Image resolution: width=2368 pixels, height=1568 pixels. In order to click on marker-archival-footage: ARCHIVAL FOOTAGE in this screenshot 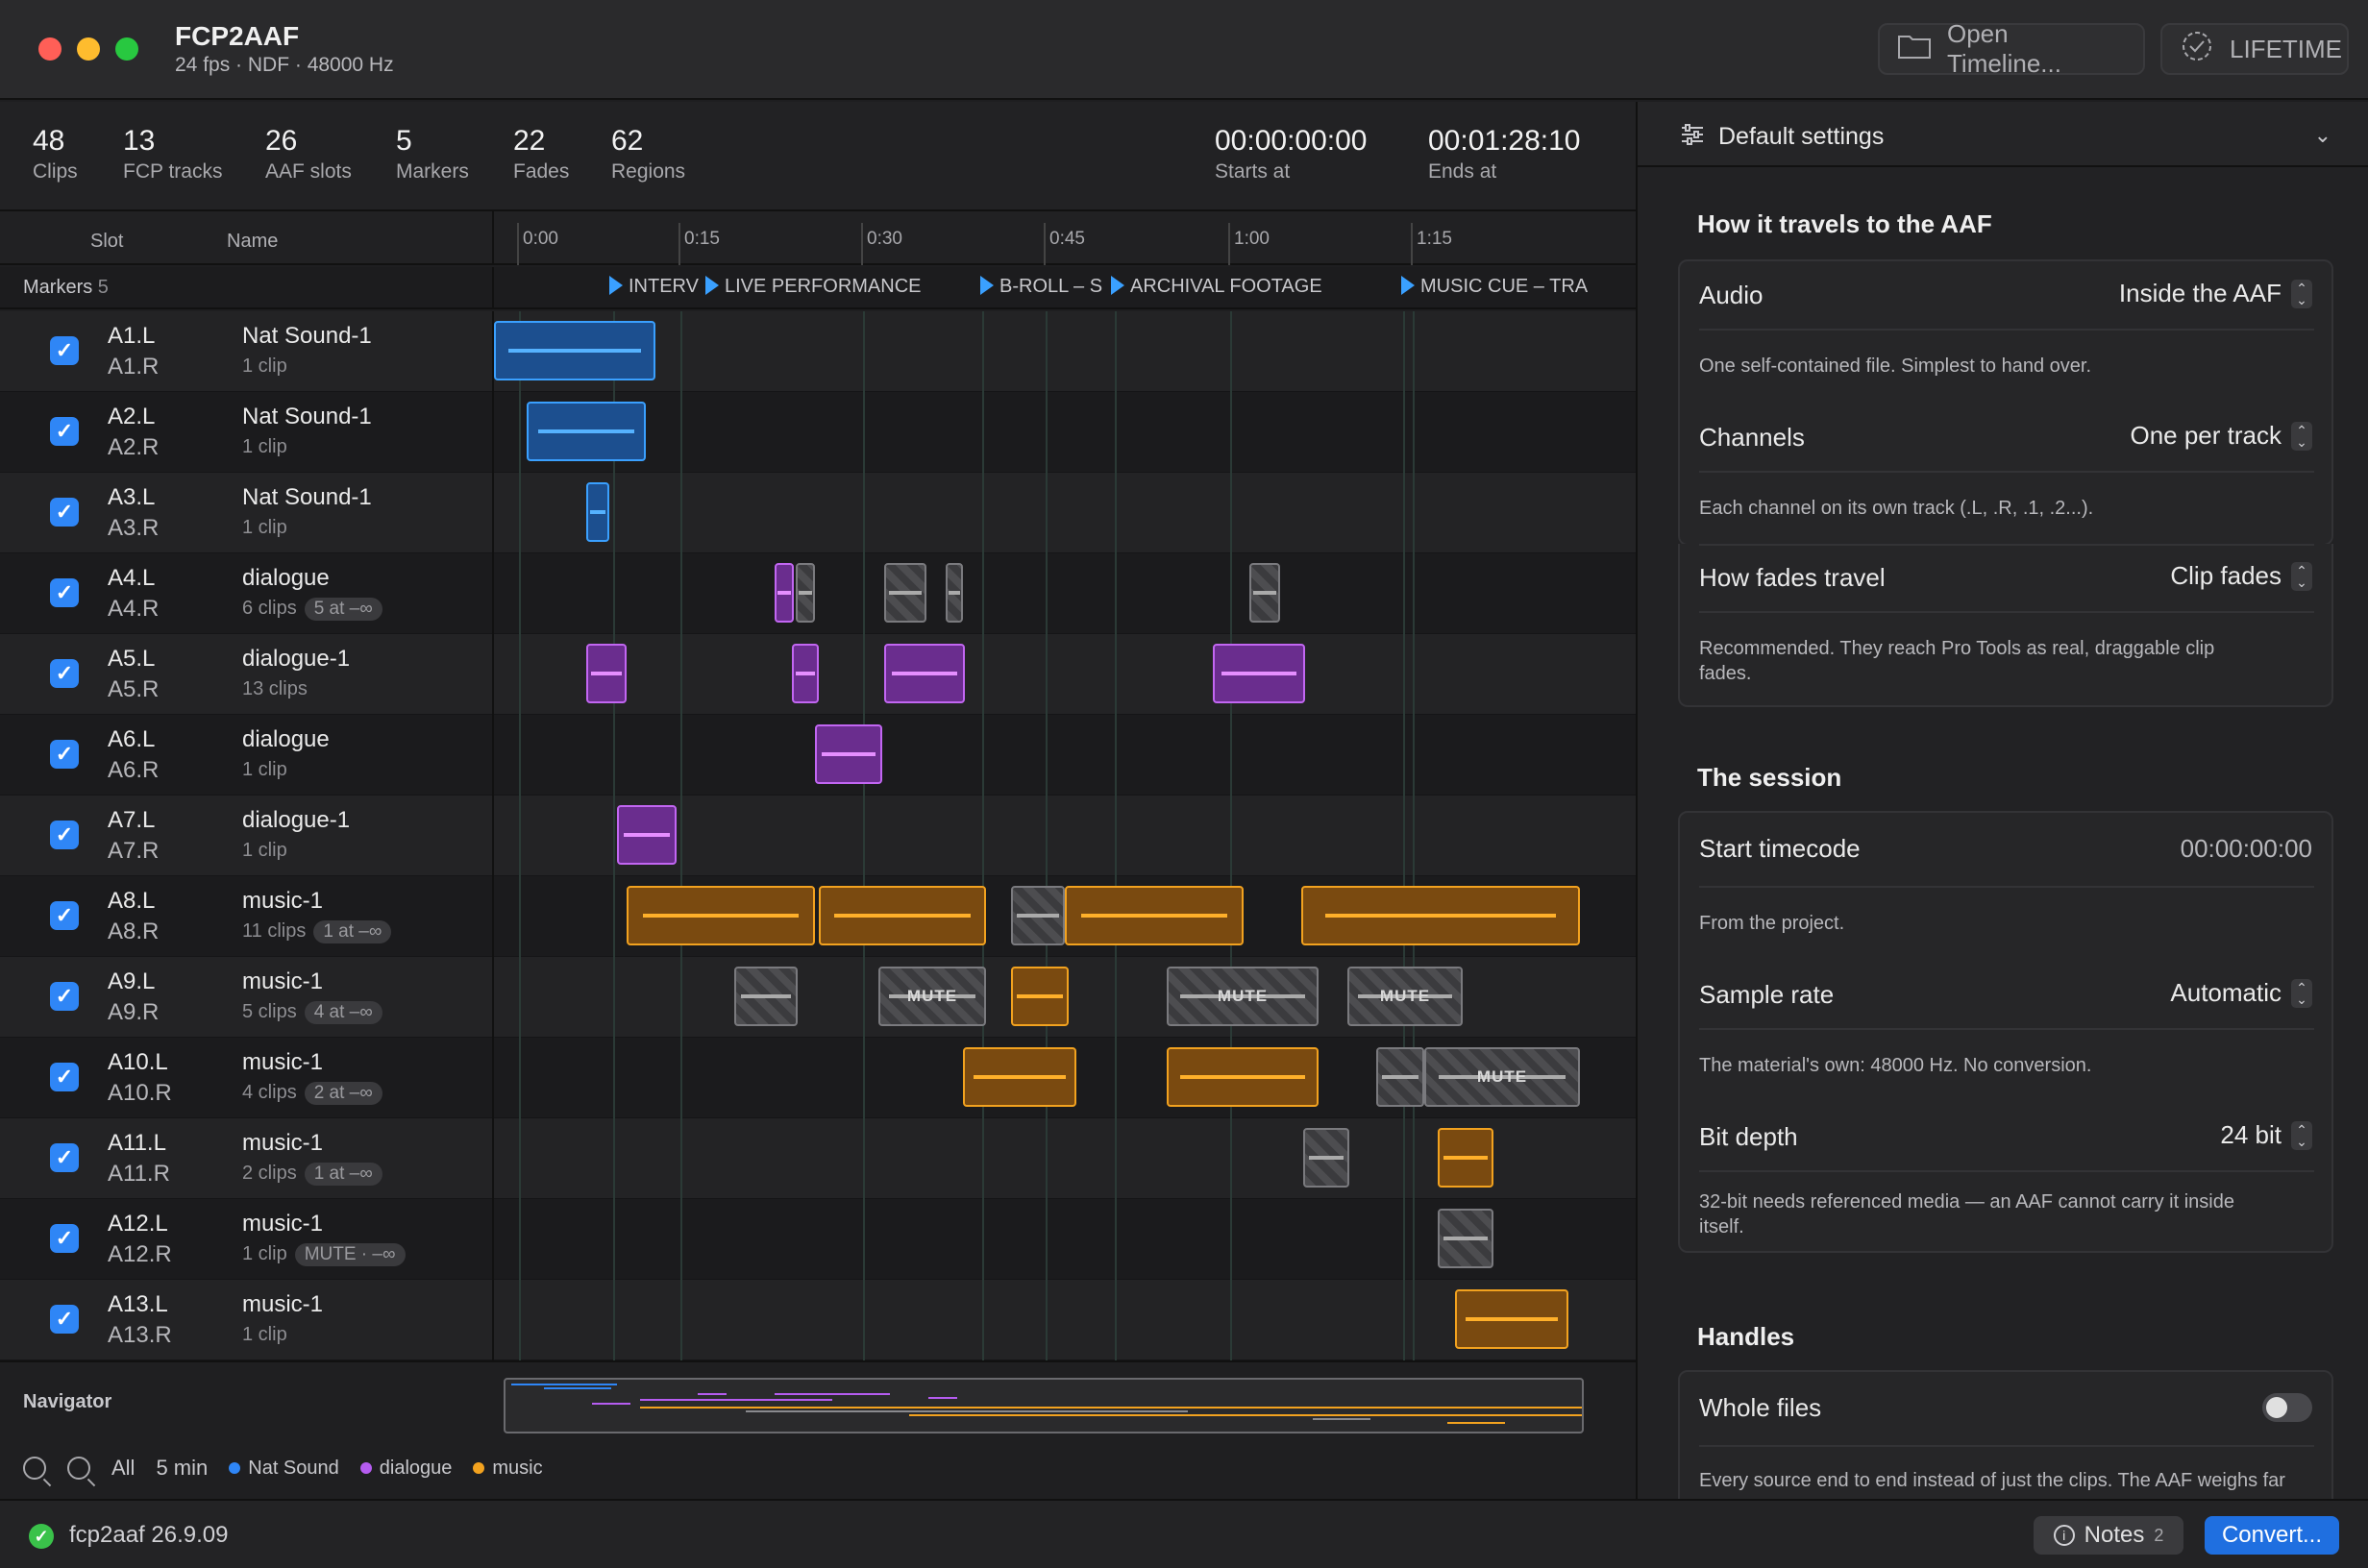, I will do `click(1231, 287)`.